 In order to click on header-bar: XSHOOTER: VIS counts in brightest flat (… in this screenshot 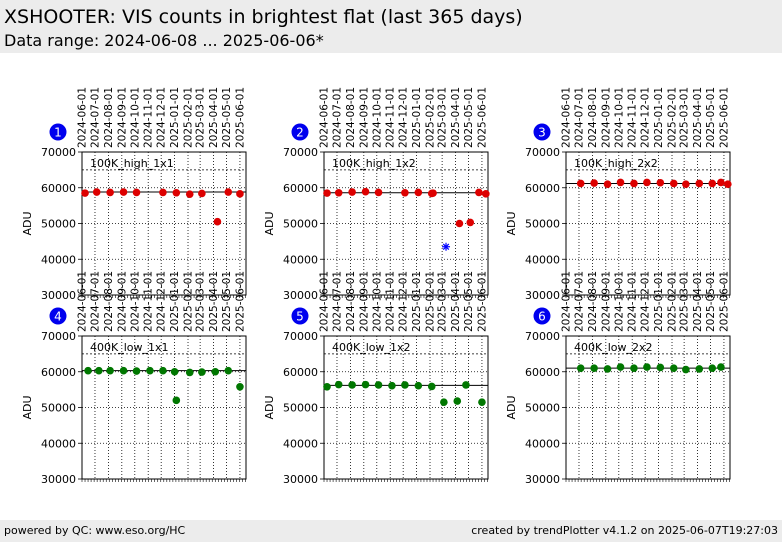, I will do `click(391, 26)`.